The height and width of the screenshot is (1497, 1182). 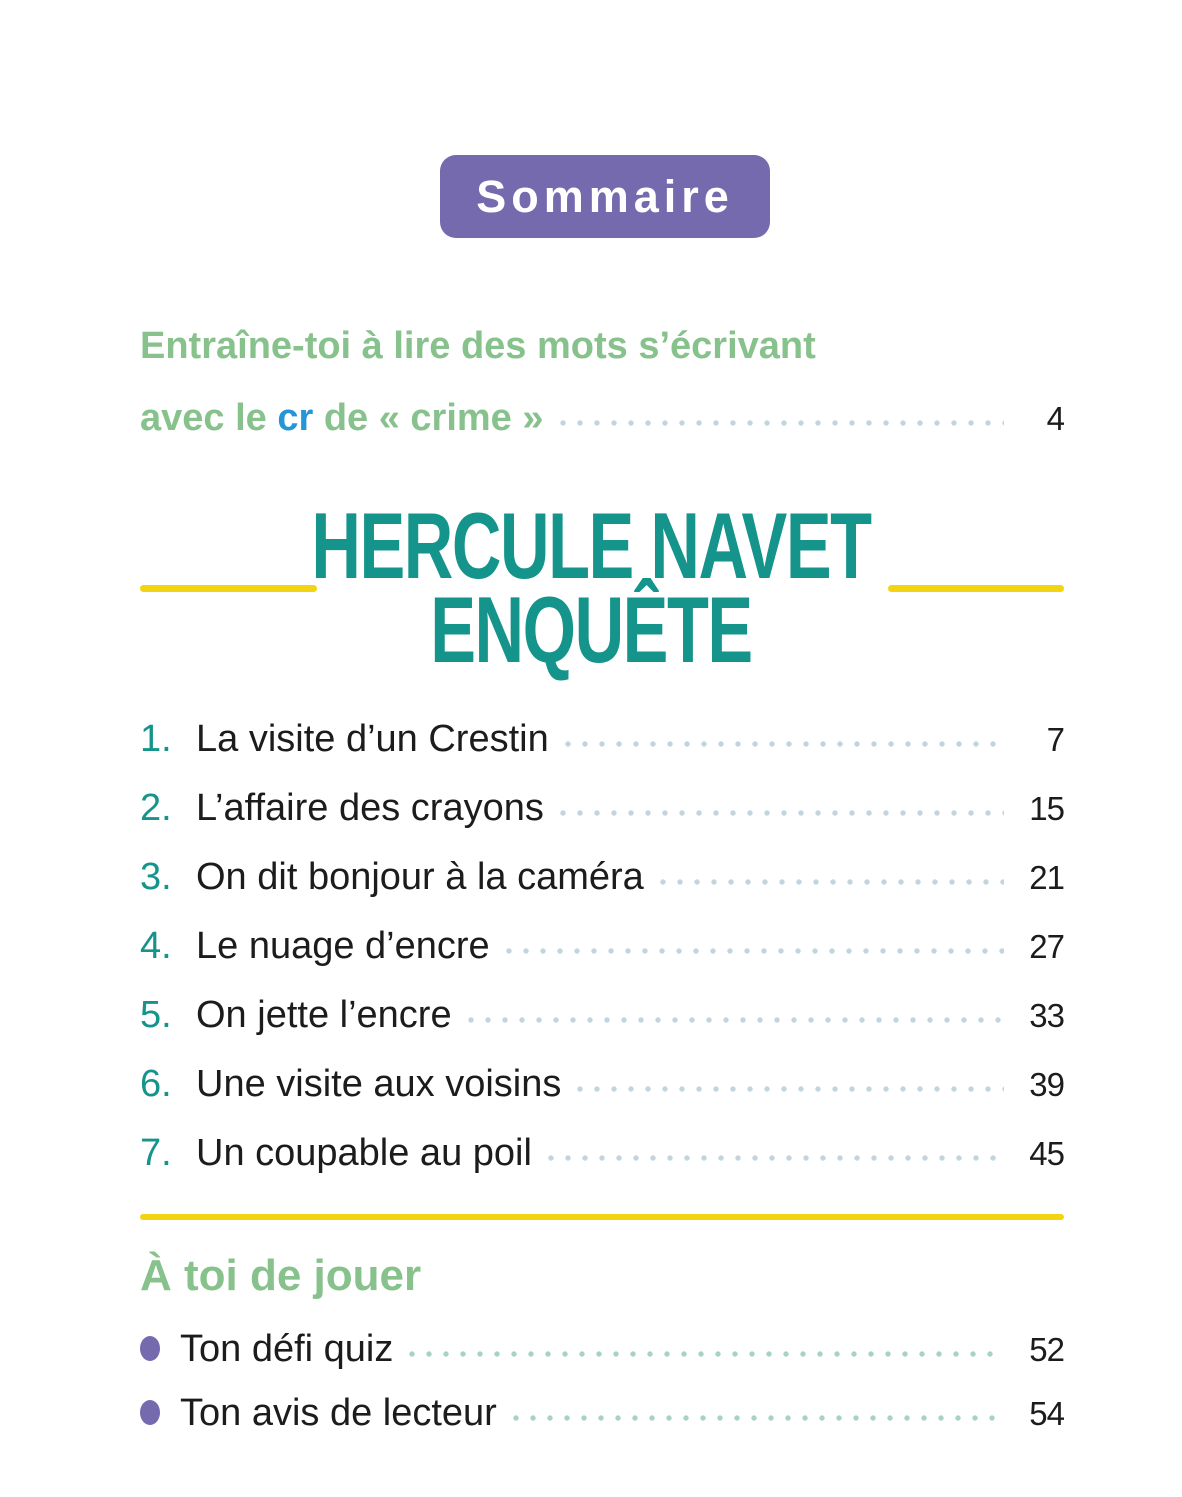 I want to click on section-divider, so click(x=602, y=1217).